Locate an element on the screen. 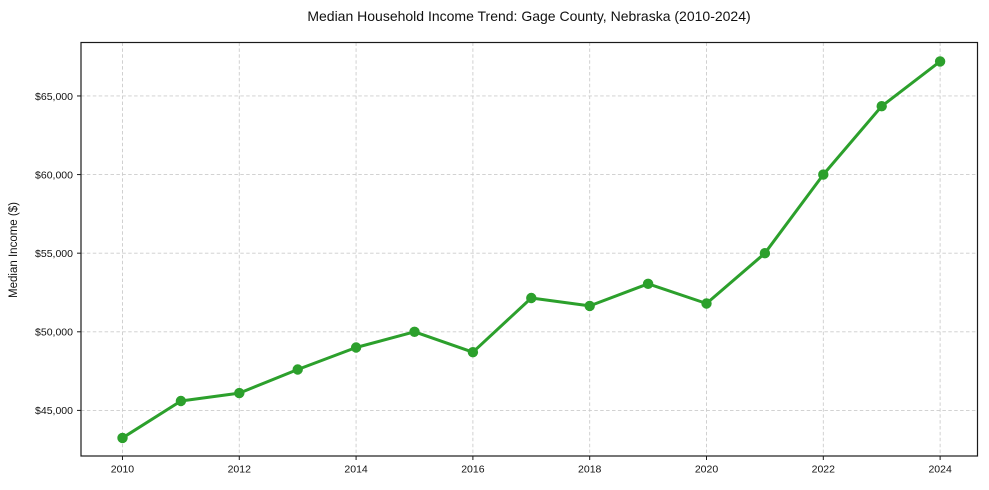 Image resolution: width=989 pixels, height=490 pixels. data-point-2014 is located at coordinates (356, 347).